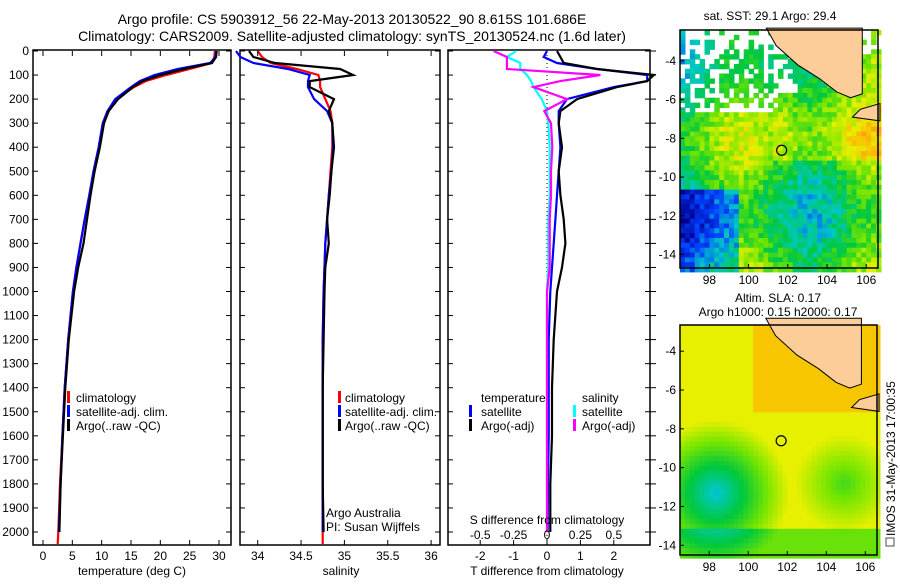 This screenshot has height=585, width=900. I want to click on y-tick-label: 0, so click(25, 51).